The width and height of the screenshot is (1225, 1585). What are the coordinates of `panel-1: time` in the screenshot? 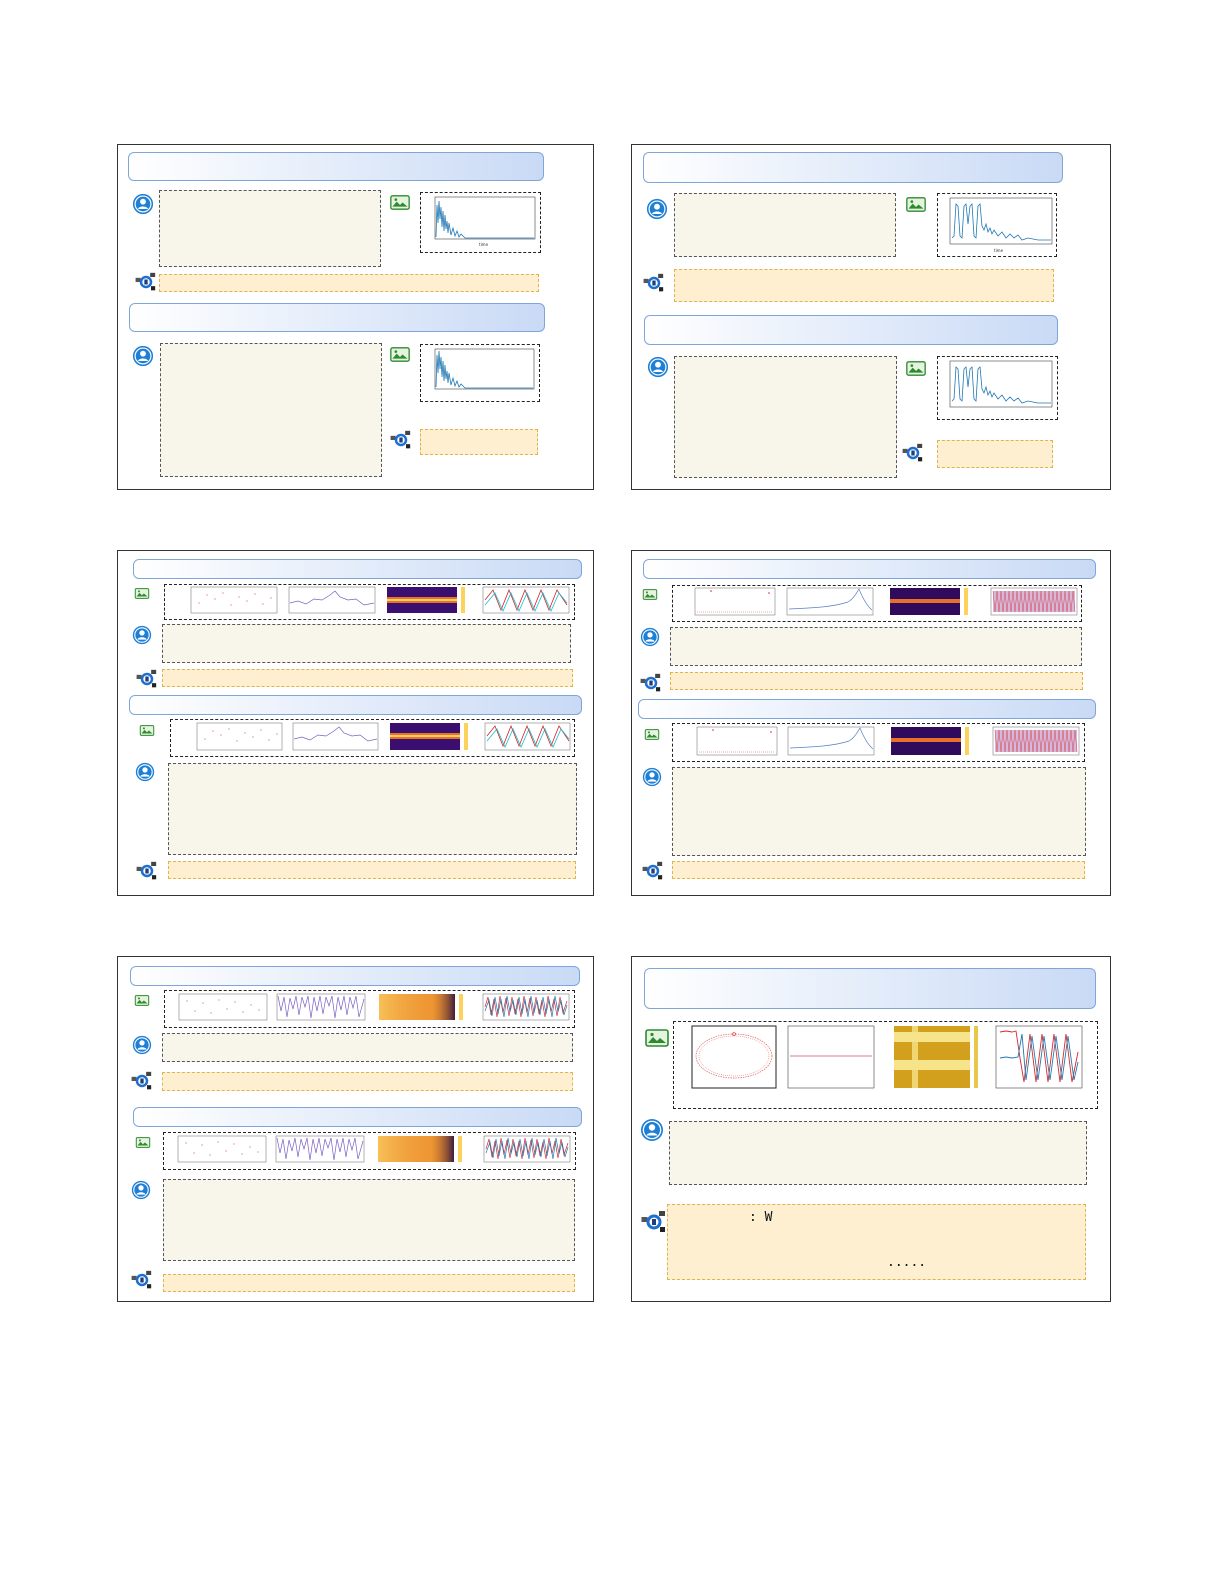 It's located at (355, 317).